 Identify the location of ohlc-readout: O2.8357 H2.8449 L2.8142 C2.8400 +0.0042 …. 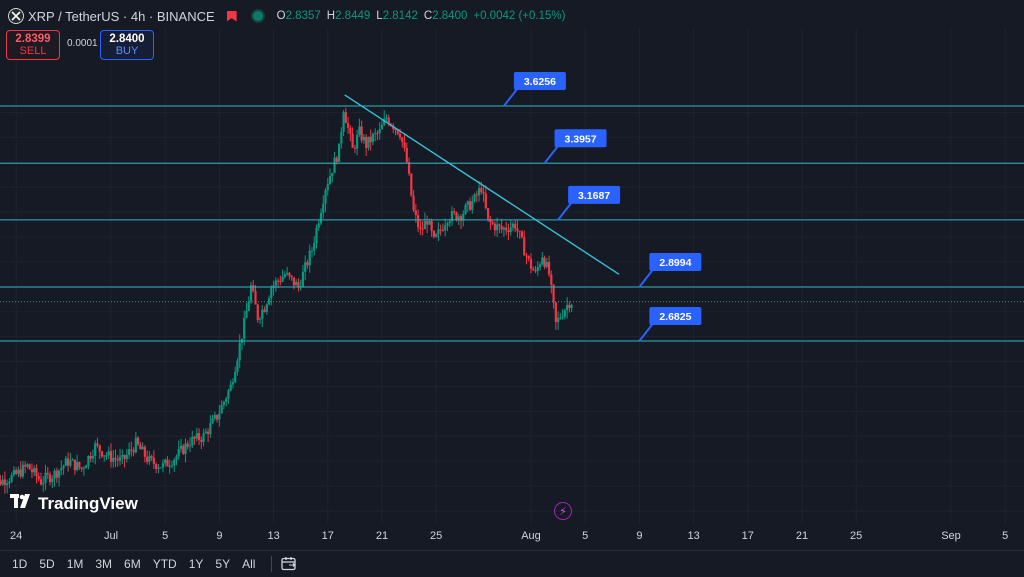
(421, 16).